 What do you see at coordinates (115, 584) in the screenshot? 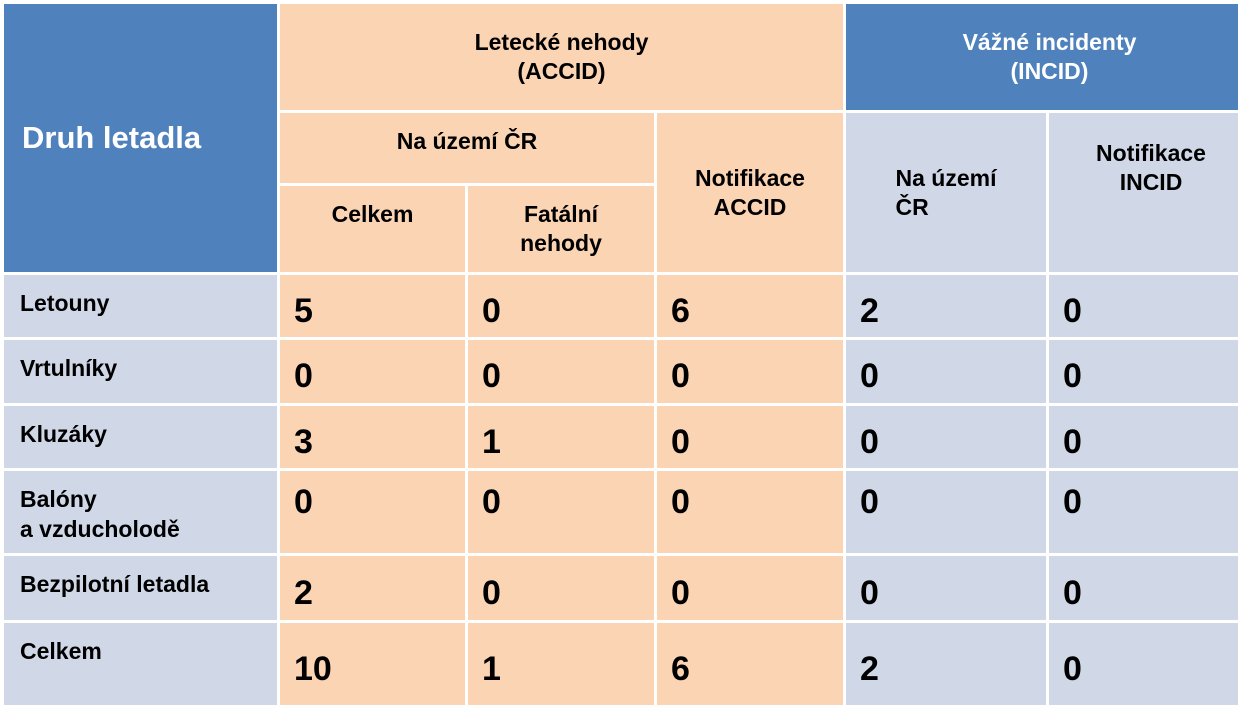
I see `row-label-text: Bezpilotní letadla` at bounding box center [115, 584].